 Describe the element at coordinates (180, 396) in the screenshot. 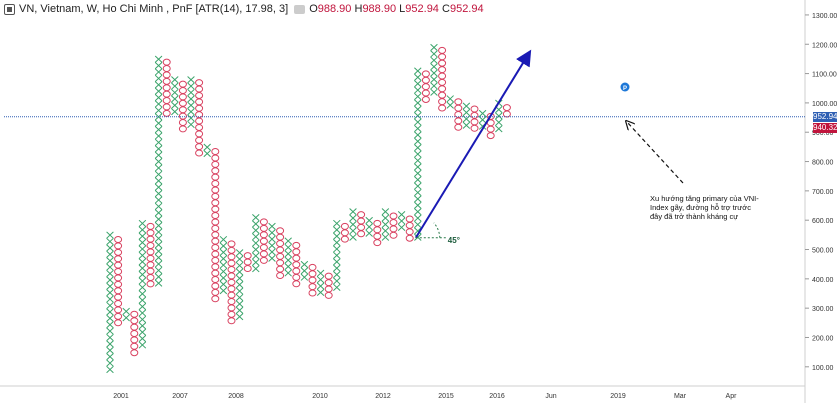

I see `x-tick-label: 2007` at that location.